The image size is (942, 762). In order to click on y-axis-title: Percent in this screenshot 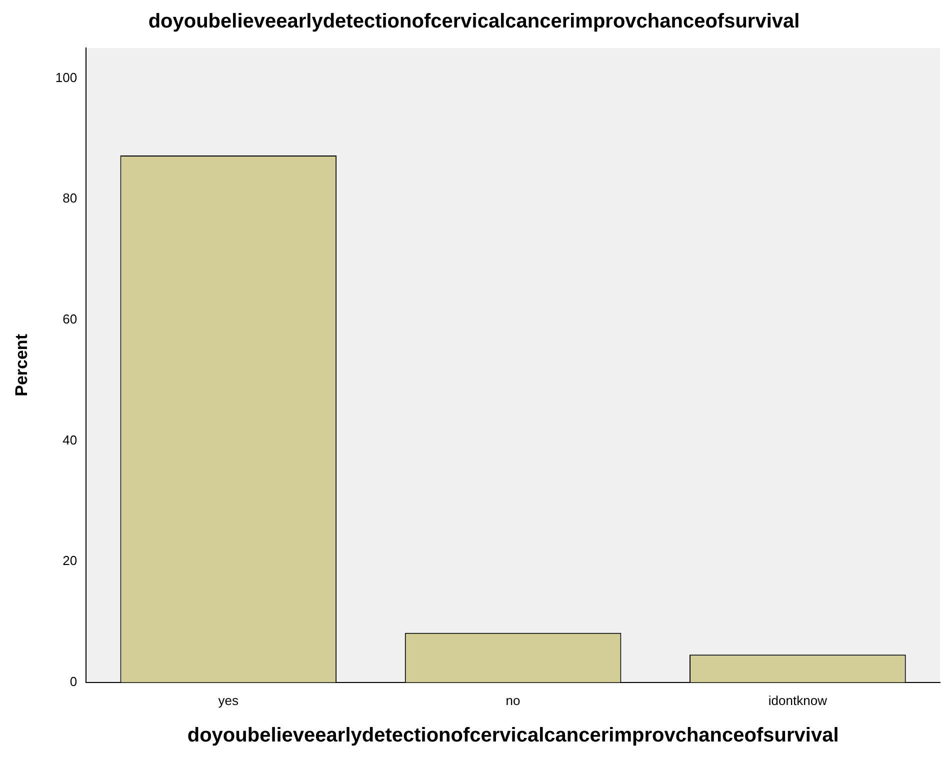, I will do `click(21, 365)`.